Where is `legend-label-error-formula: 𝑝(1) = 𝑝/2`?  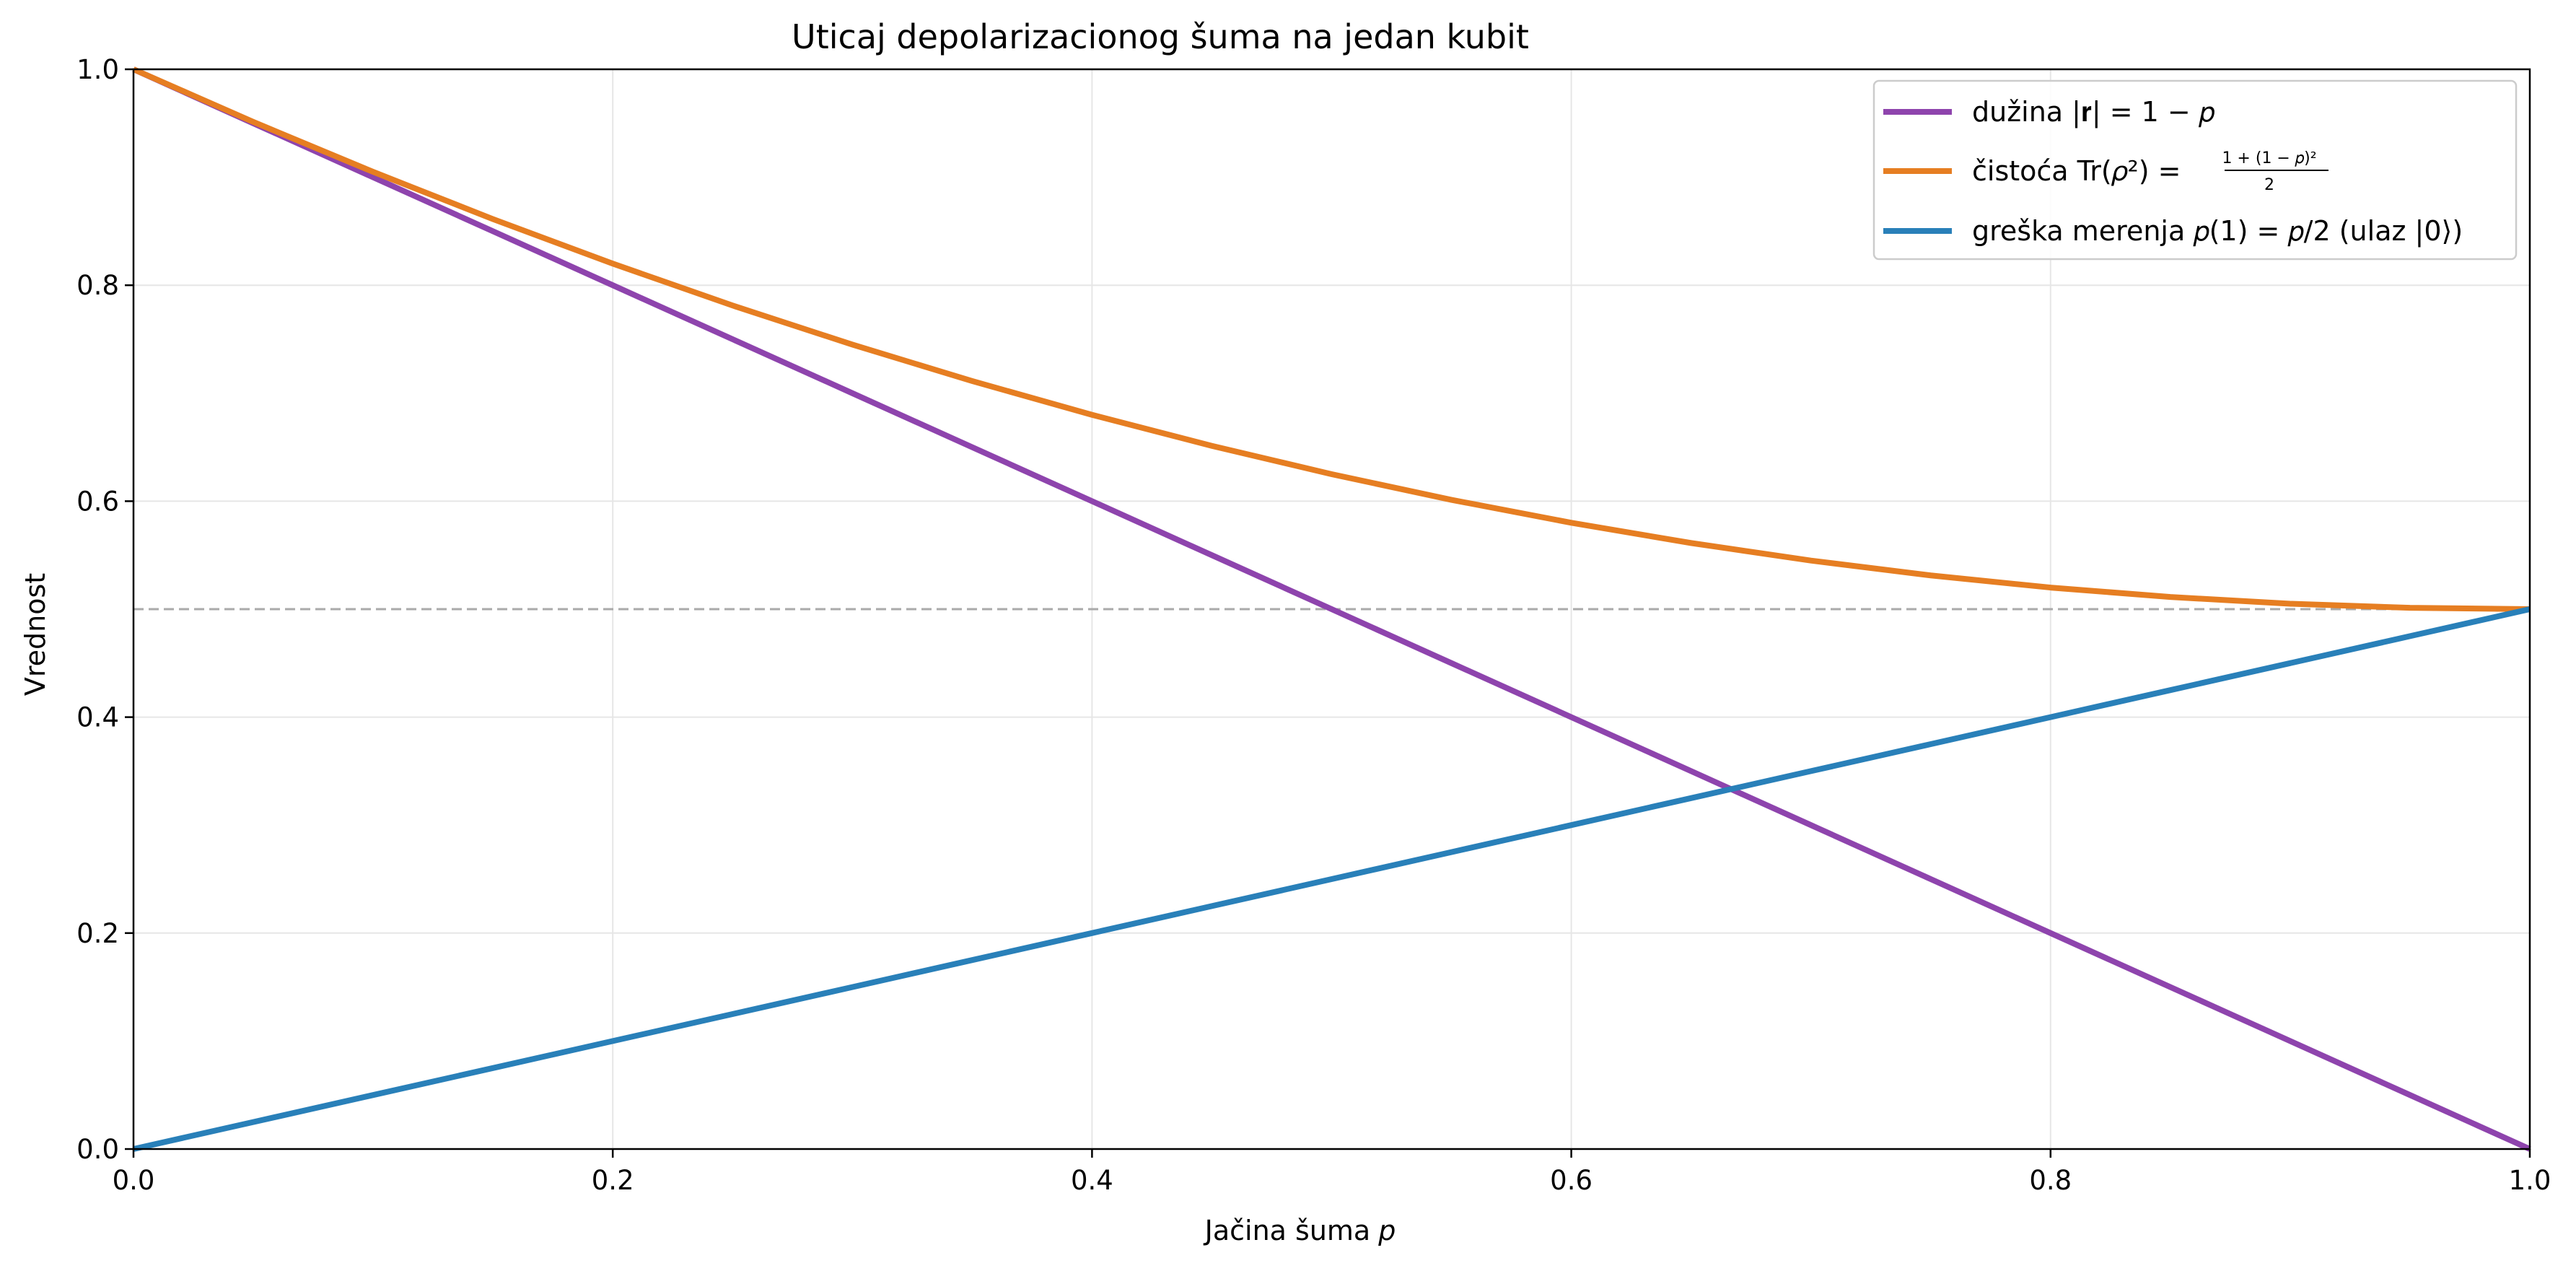 legend-label-error-formula: 𝑝(1) = 𝑝/2 is located at coordinates (2261, 231).